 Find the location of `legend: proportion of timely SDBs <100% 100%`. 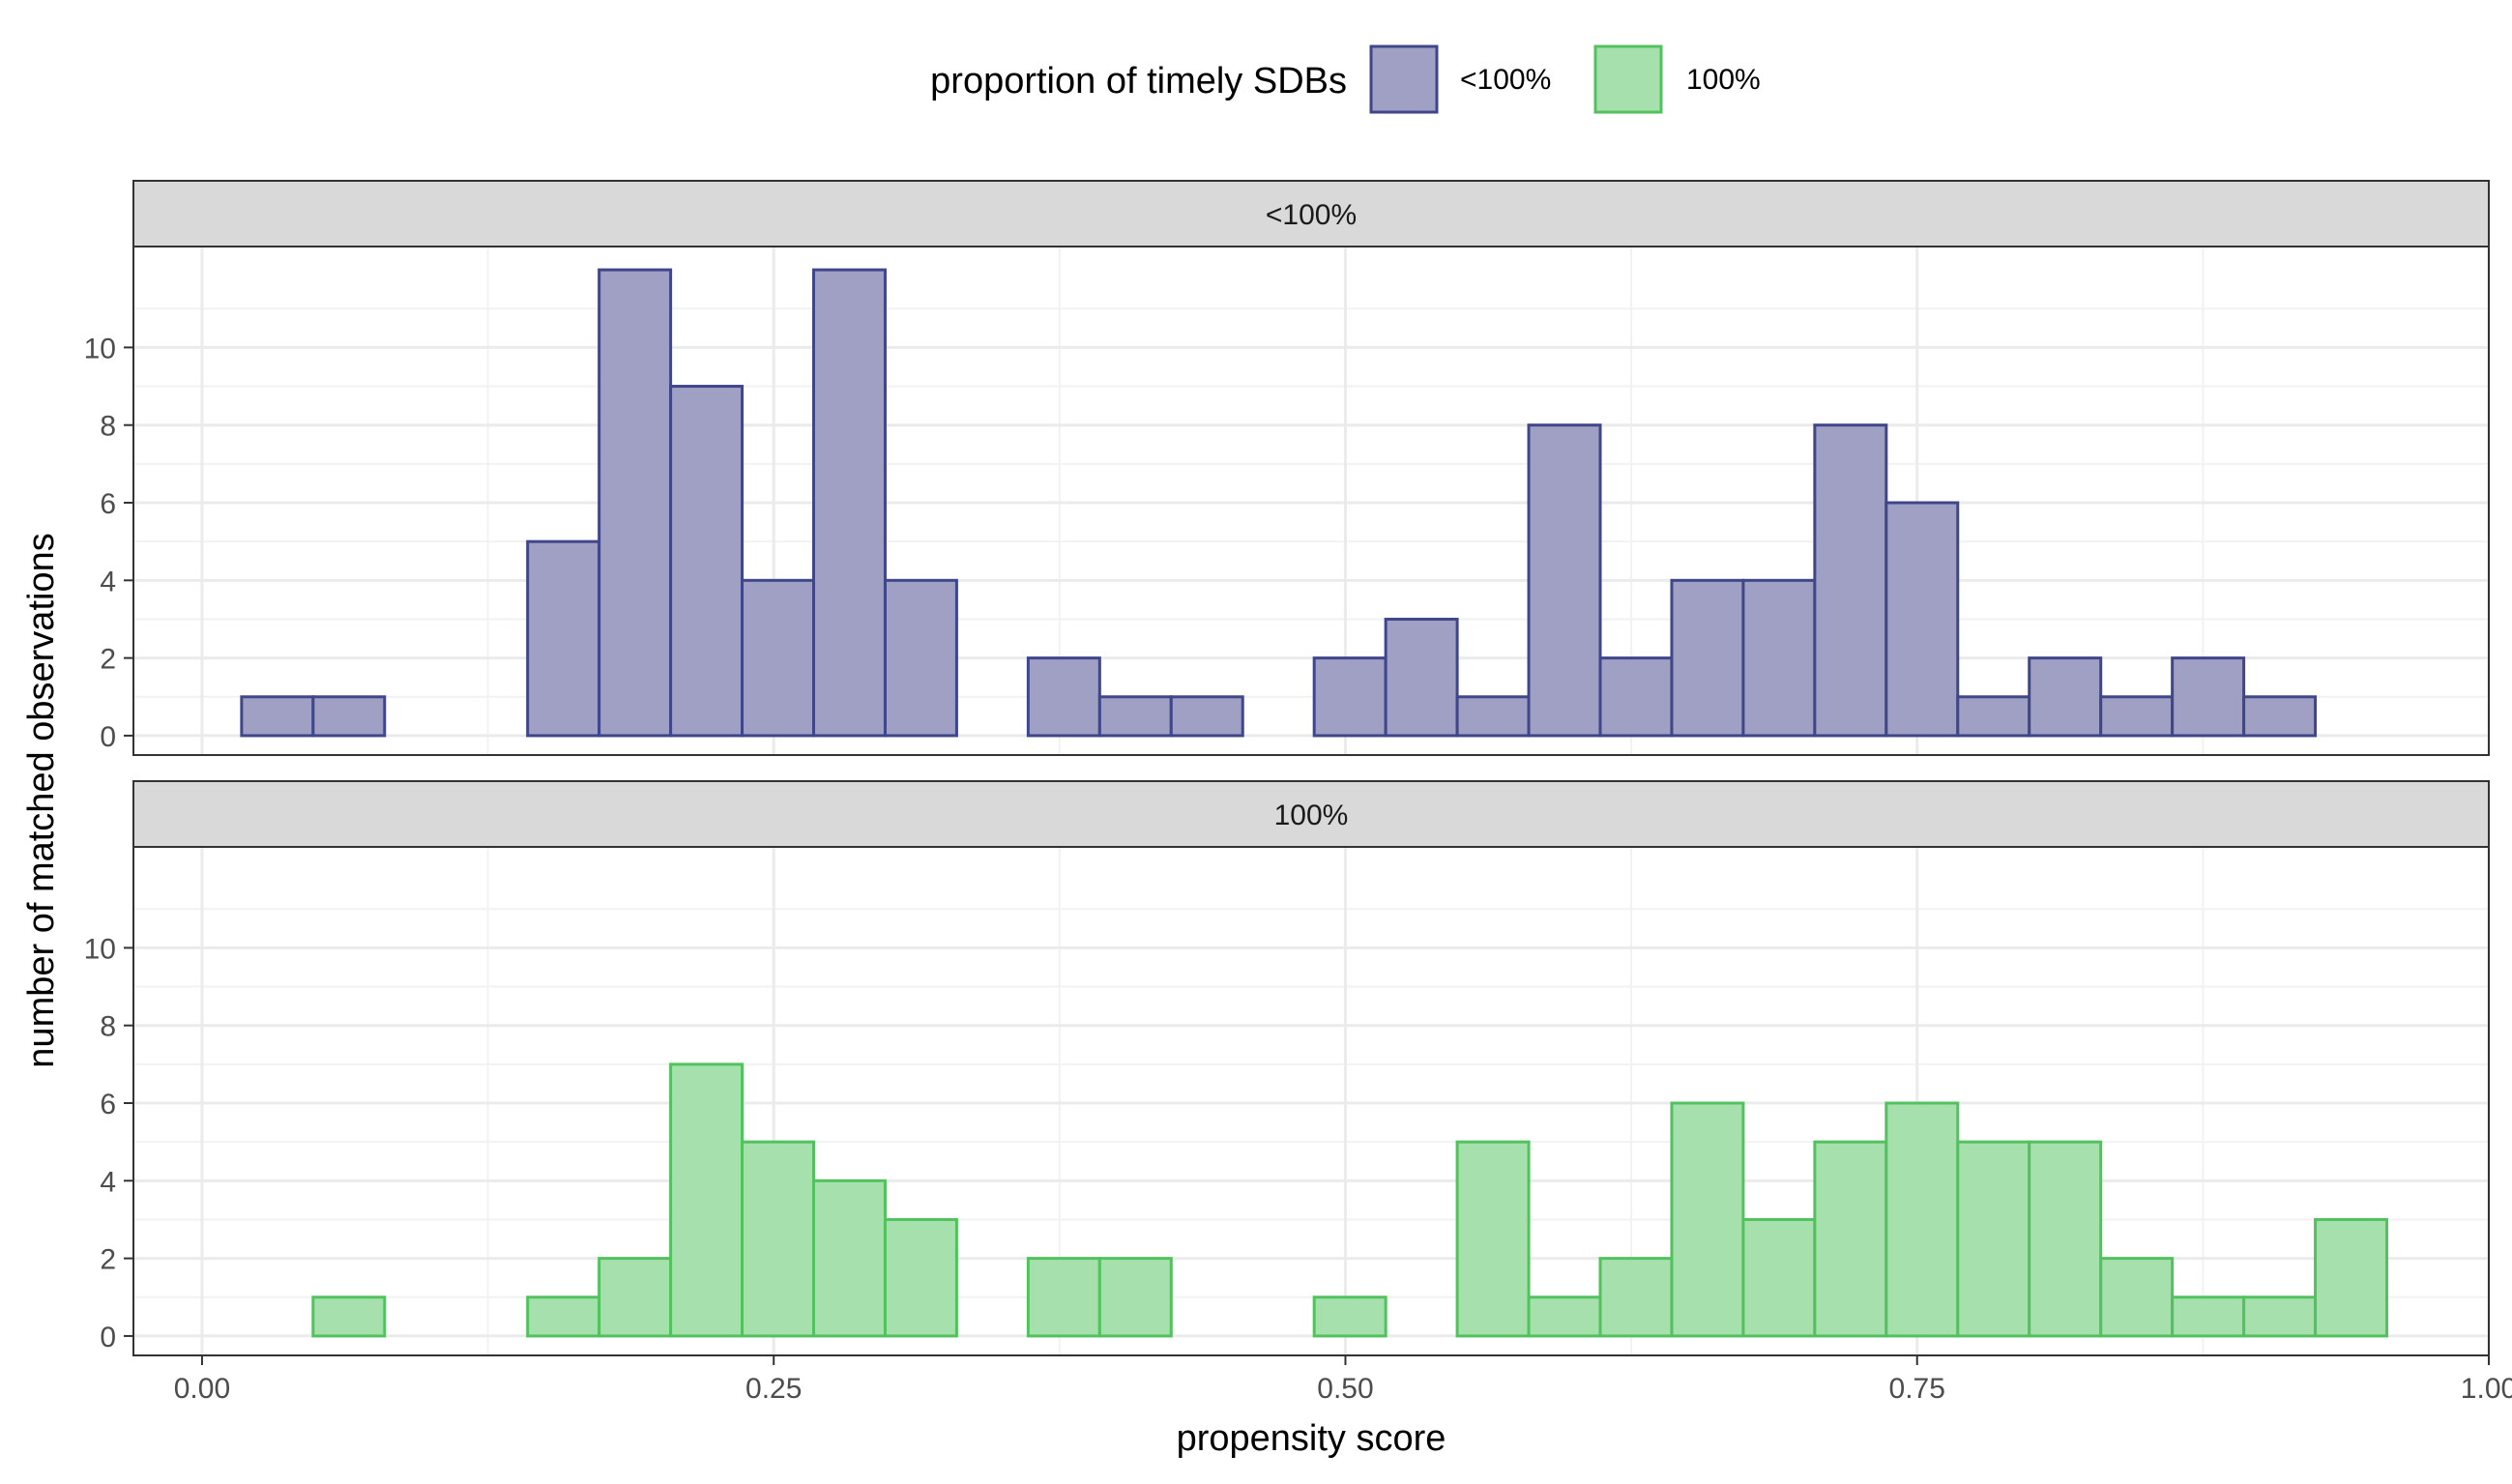

legend: proportion of timely SDBs <100% 100% is located at coordinates (1345, 79).